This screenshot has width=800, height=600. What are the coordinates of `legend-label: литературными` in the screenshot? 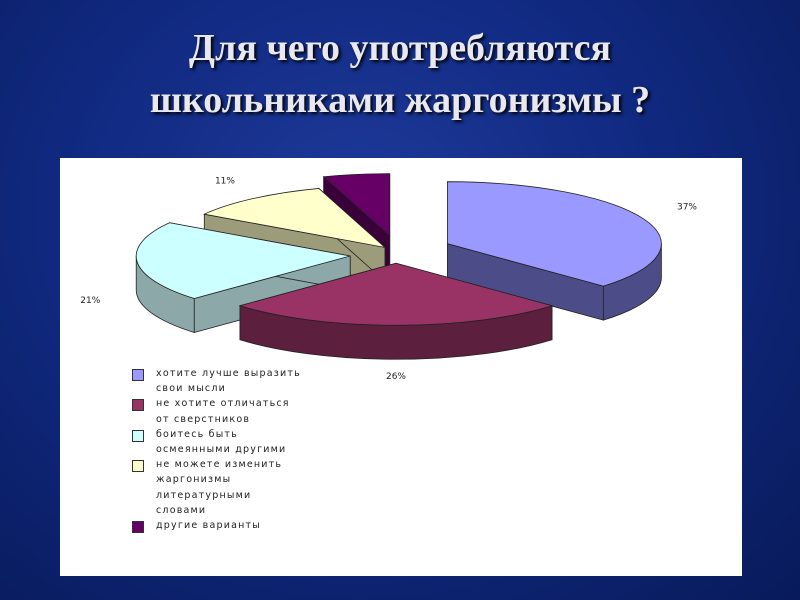 It's located at (204, 495).